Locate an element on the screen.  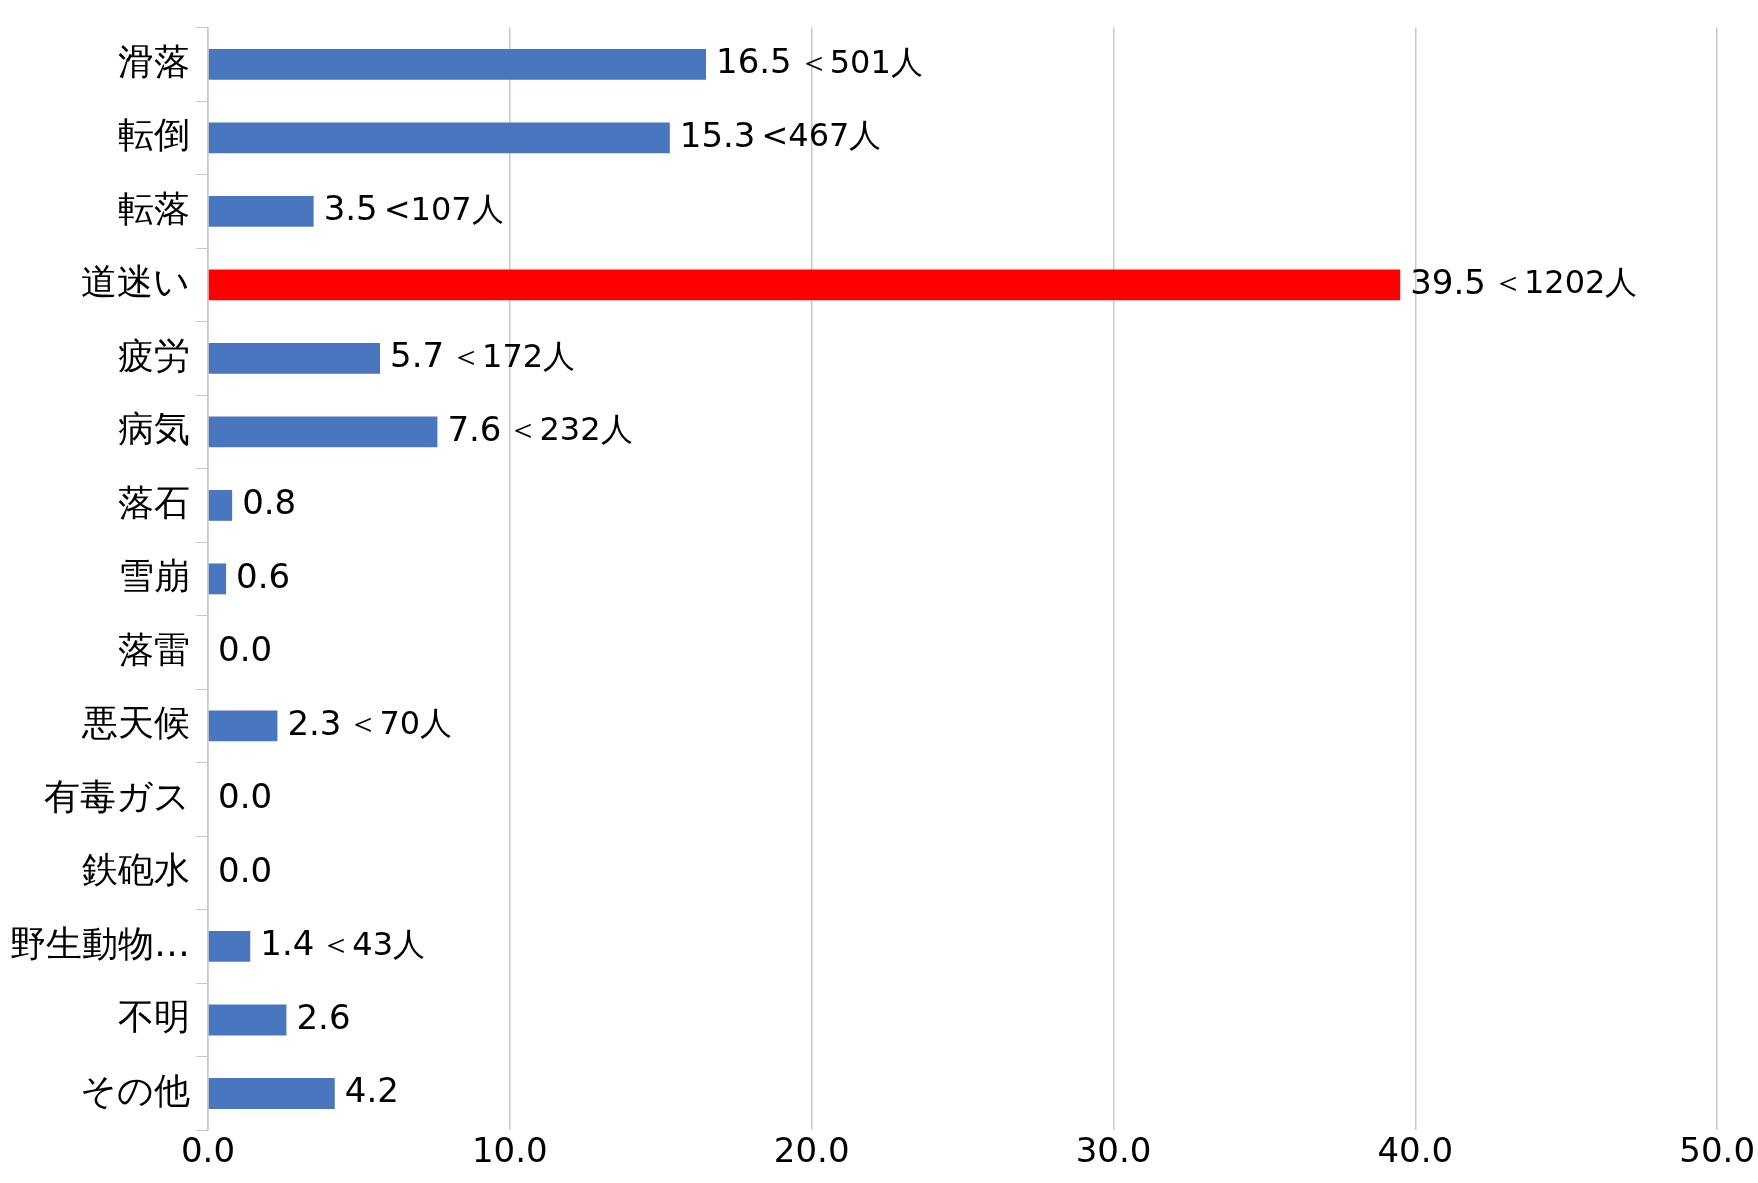
annotation: <107人 is located at coordinates (443, 208).